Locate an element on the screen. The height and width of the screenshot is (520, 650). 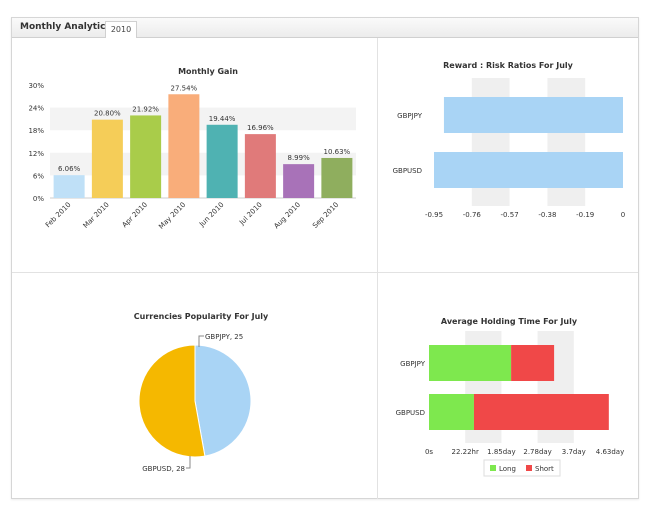
bar-gbpjpy-long is located at coordinates (470, 363).